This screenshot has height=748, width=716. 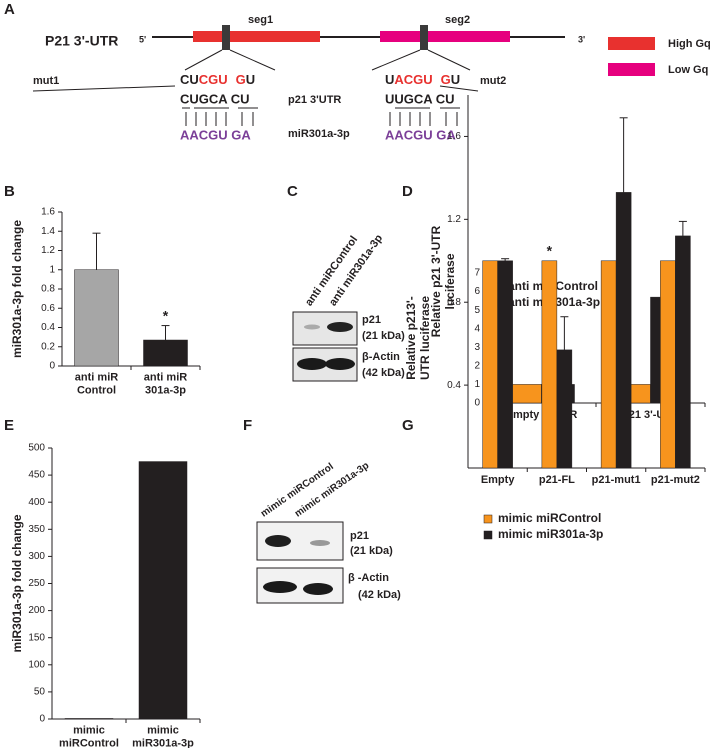 What do you see at coordinates (165, 384) in the screenshot?
I see `x-tick-label: anti miR 301a-3p` at bounding box center [165, 384].